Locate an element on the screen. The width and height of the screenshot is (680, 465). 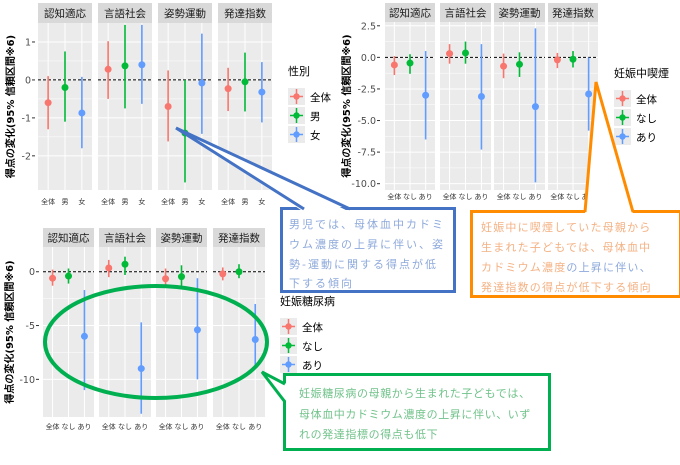
y-tick-label: -10.0 is located at coordinates (363, 184).